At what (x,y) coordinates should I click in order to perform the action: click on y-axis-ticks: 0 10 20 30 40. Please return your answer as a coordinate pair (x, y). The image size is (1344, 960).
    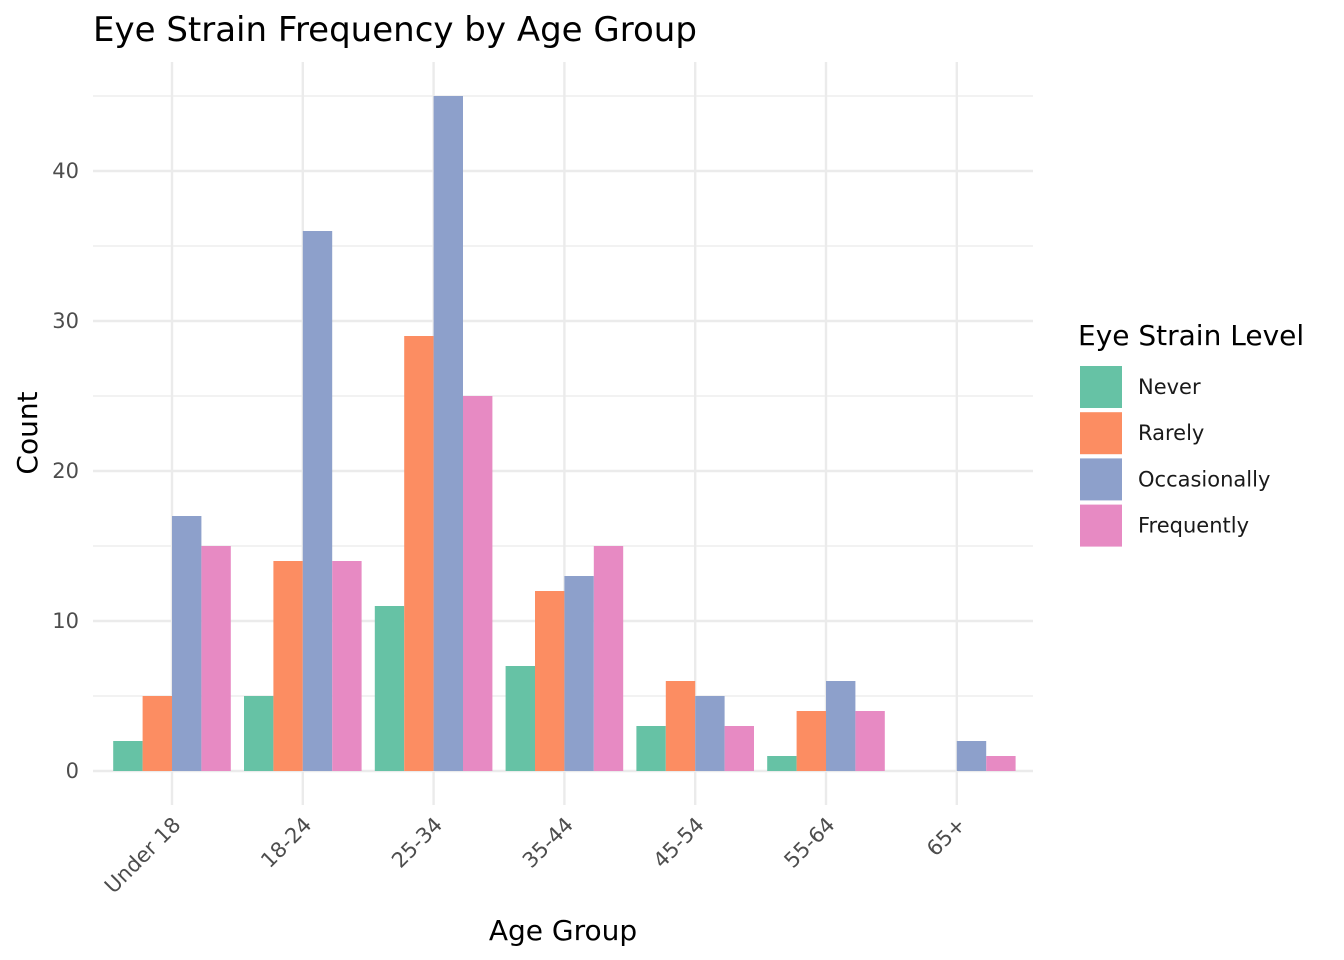
    Looking at the image, I should click on (65, 471).